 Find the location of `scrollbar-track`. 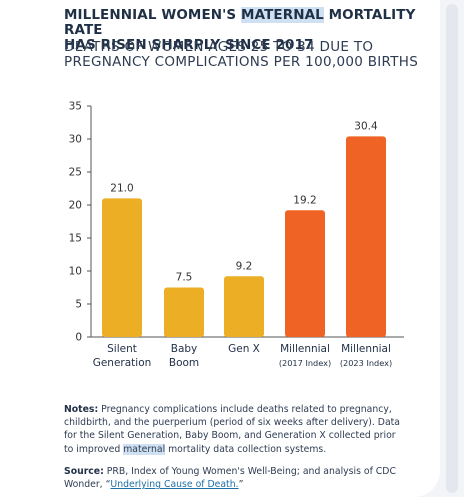

scrollbar-track is located at coordinates (452, 248).